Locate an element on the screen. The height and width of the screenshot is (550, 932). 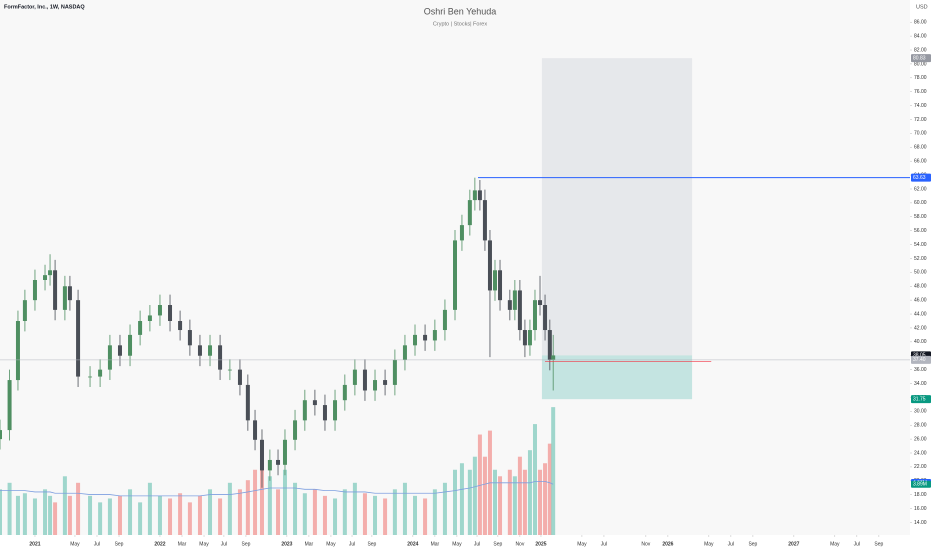
x-tick-label: 2022 is located at coordinates (159, 544).